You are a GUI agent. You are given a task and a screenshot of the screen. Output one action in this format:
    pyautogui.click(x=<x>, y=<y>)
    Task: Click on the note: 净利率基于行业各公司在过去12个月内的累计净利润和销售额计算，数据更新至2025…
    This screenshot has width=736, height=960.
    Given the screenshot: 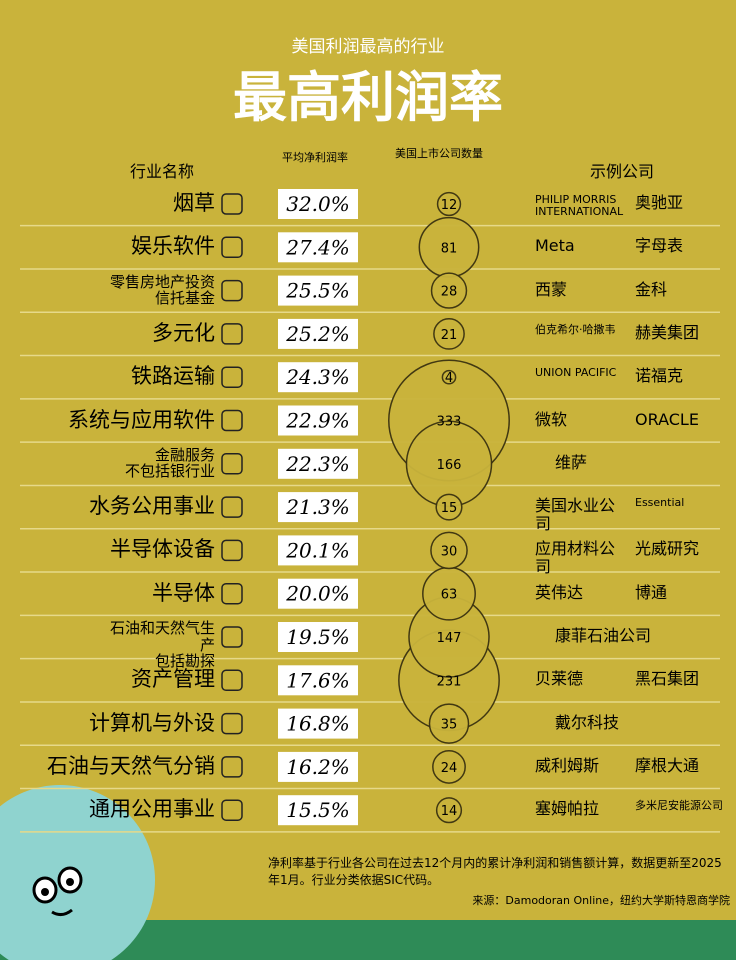 What is the action you would take?
    pyautogui.click(x=495, y=872)
    